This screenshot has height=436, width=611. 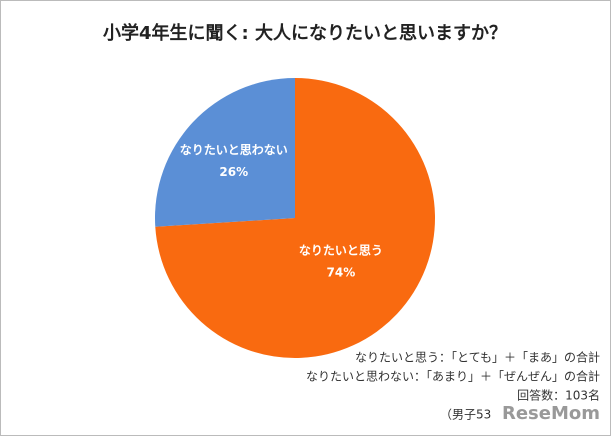 What do you see at coordinates (558, 395) in the screenshot?
I see `note: 回答数：103名` at bounding box center [558, 395].